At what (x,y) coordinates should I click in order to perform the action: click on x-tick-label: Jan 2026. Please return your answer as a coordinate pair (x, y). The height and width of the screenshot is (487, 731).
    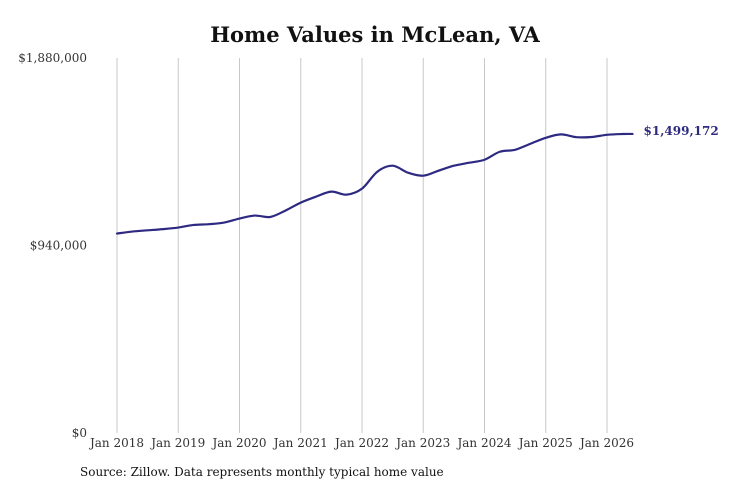
    Looking at the image, I should click on (606, 443).